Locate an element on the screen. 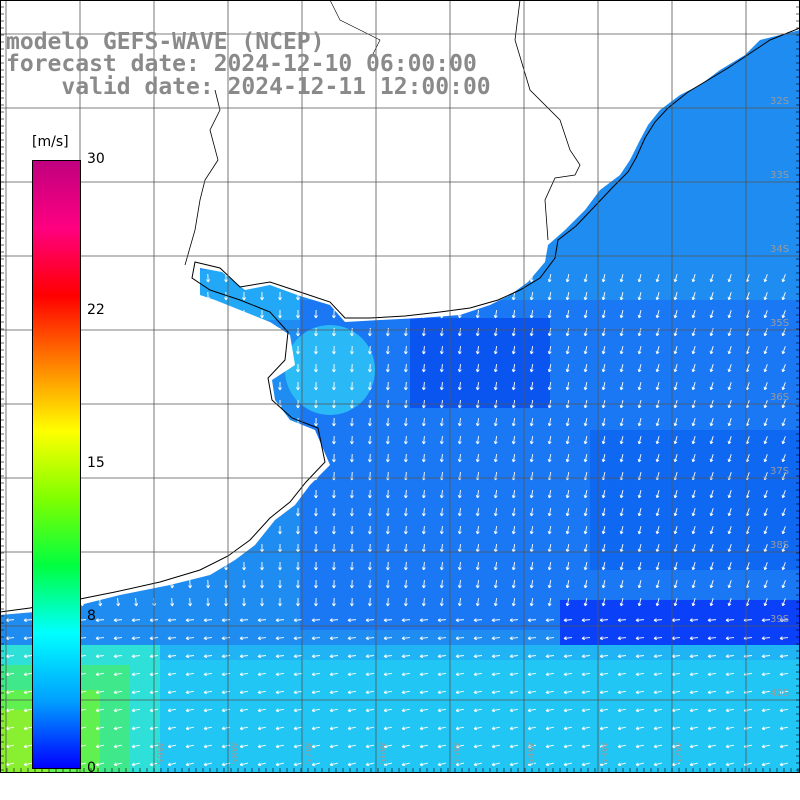 The height and width of the screenshot is (800, 800). lon-label: 56W is located at coordinates (383, 753).